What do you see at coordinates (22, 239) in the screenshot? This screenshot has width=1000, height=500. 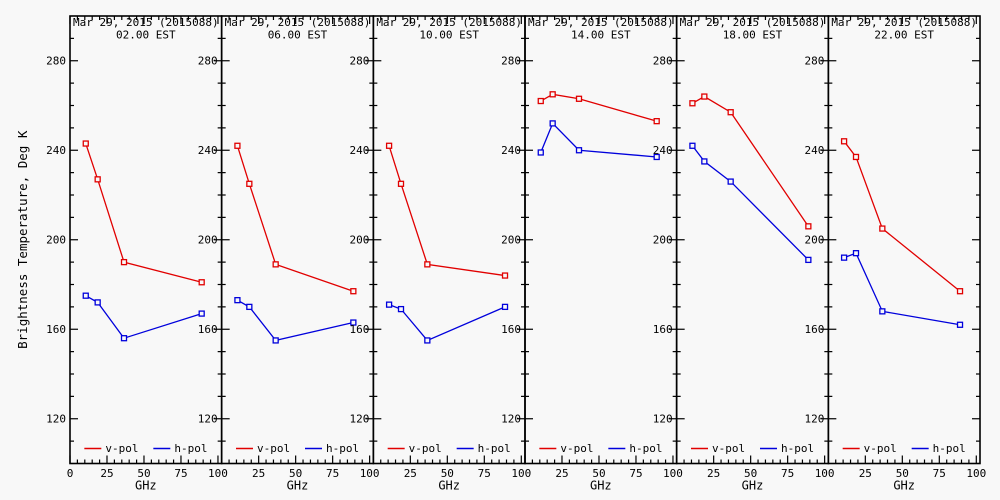 I see `y-axis-title: Brightness Temperature, Deg K` at bounding box center [22, 239].